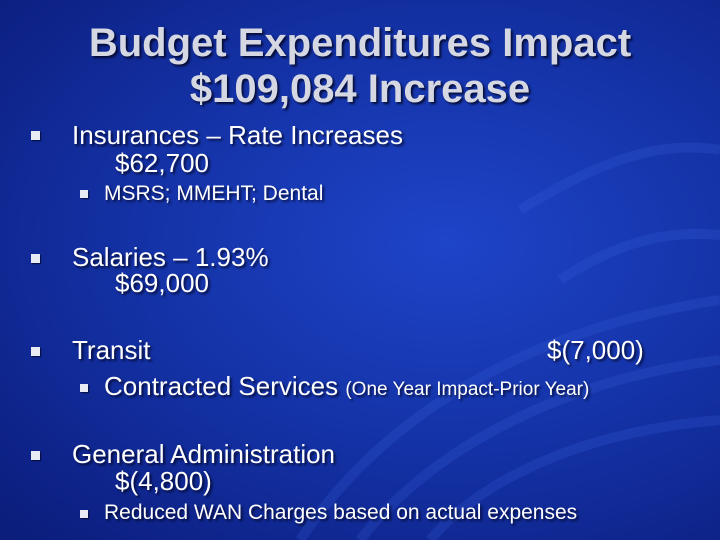 The height and width of the screenshot is (540, 720). What do you see at coordinates (467, 389) in the screenshot?
I see `transit-detail-note: (One Year Impact-Prior Year)` at bounding box center [467, 389].